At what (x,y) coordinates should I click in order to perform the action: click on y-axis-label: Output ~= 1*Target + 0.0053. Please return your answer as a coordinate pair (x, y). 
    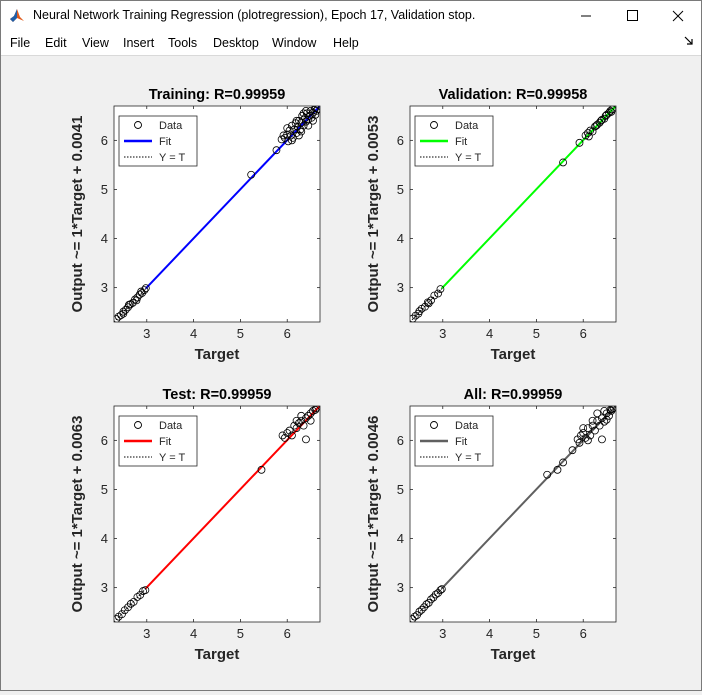
    Looking at the image, I should click on (373, 214).